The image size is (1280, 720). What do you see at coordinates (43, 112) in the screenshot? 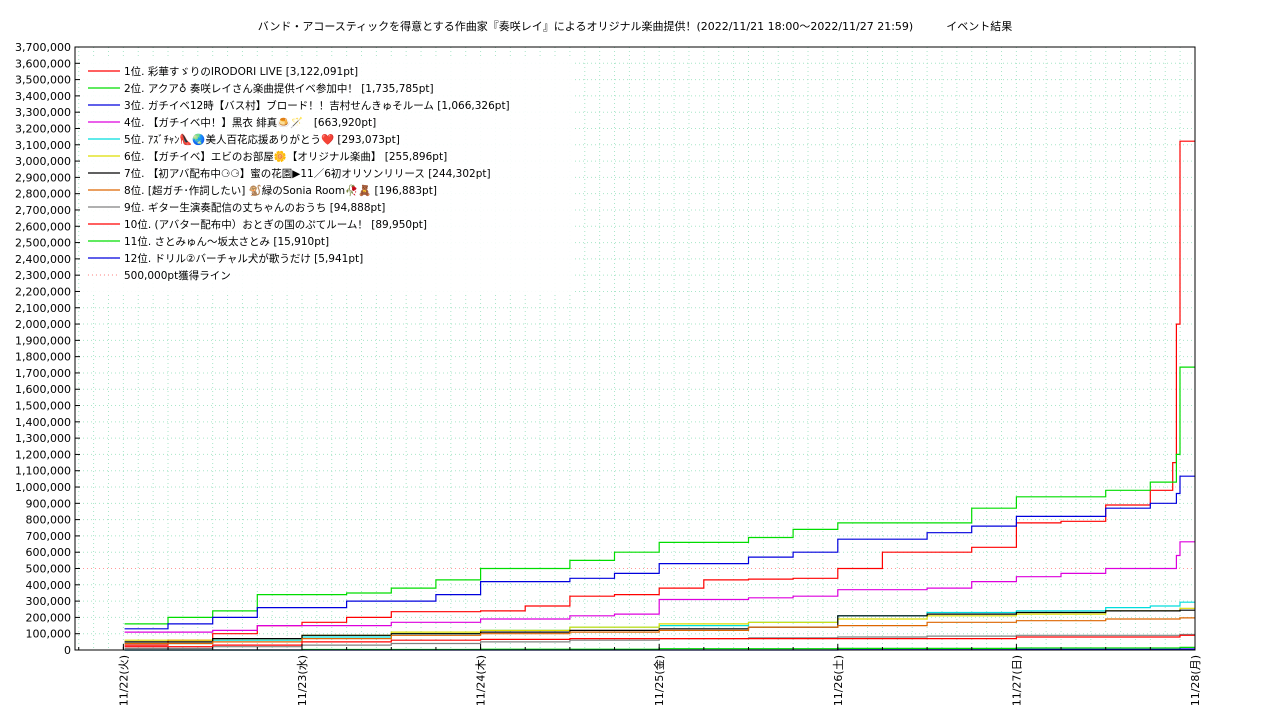
I see `y-tick-label: 3,300,000` at bounding box center [43, 112].